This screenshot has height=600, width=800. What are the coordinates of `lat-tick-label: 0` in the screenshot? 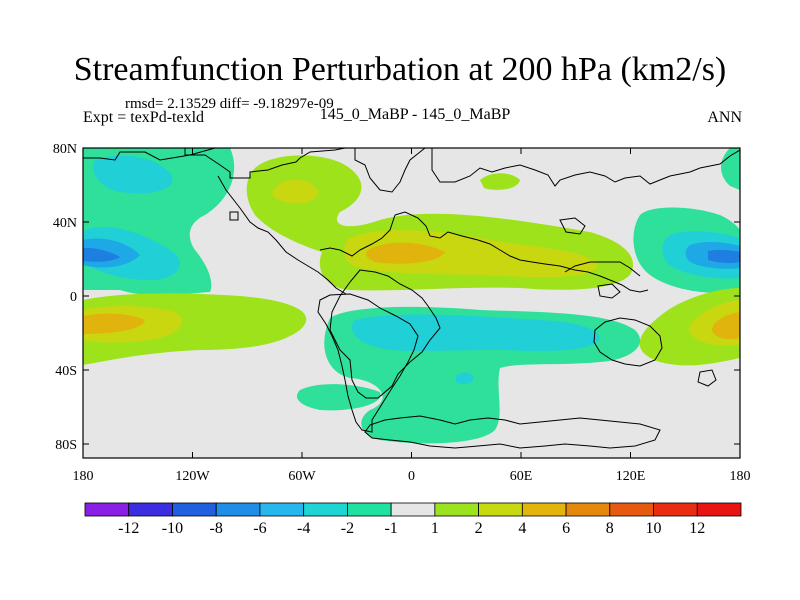 It's located at (73, 297).